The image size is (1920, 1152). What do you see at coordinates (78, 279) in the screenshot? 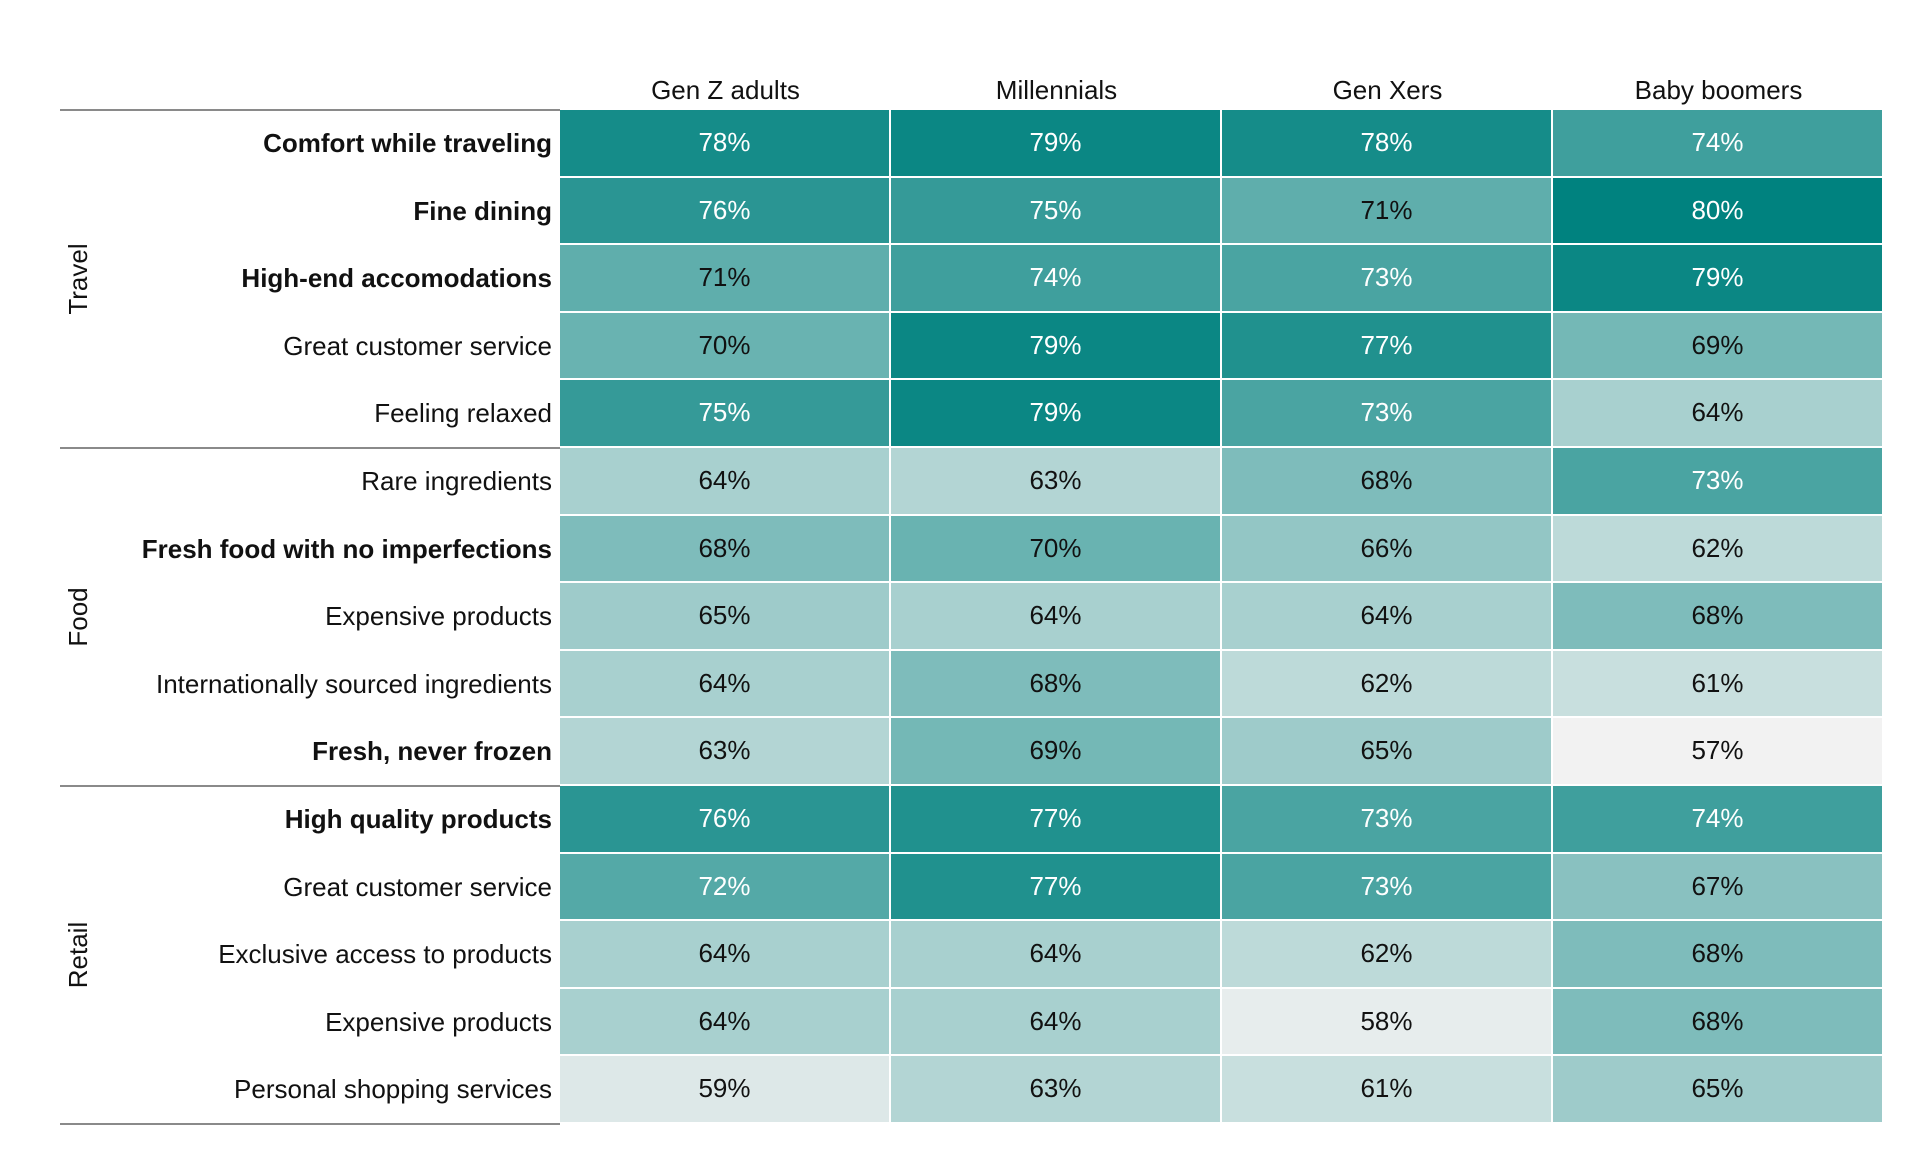
I see `group-label-travel: Travel` at bounding box center [78, 279].